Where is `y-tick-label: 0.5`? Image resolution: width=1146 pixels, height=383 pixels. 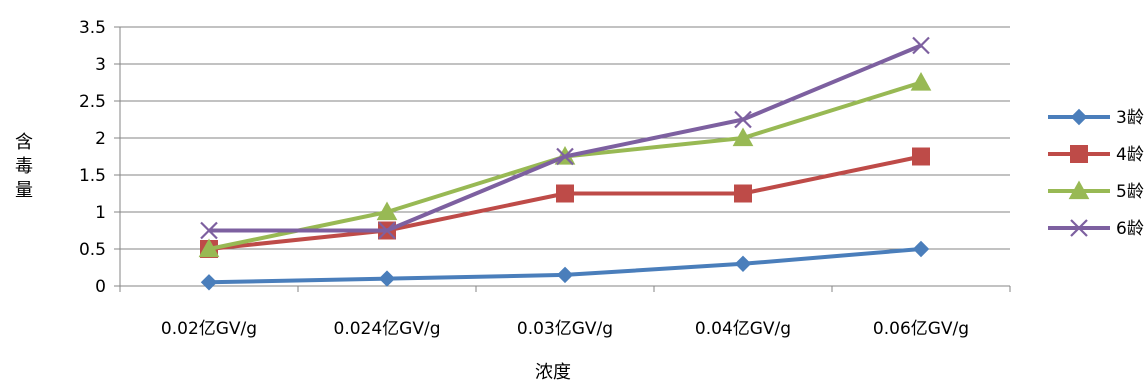
y-tick-label: 0.5 is located at coordinates (92, 250).